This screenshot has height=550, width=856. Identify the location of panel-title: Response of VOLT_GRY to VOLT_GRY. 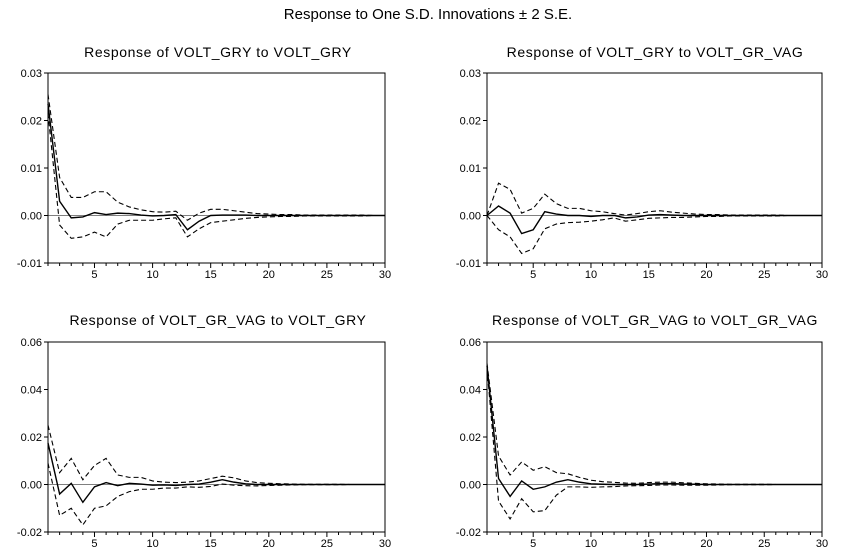
(218, 52).